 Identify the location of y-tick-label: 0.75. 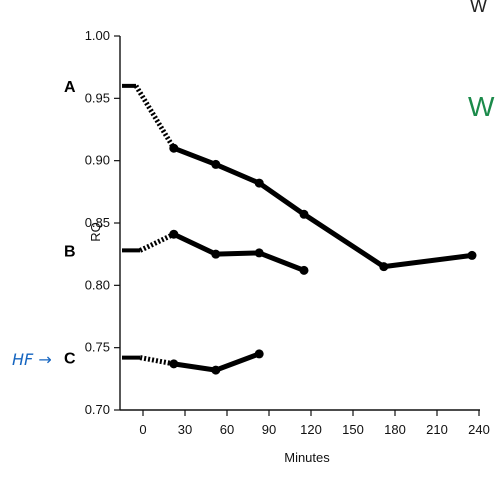
(97, 347).